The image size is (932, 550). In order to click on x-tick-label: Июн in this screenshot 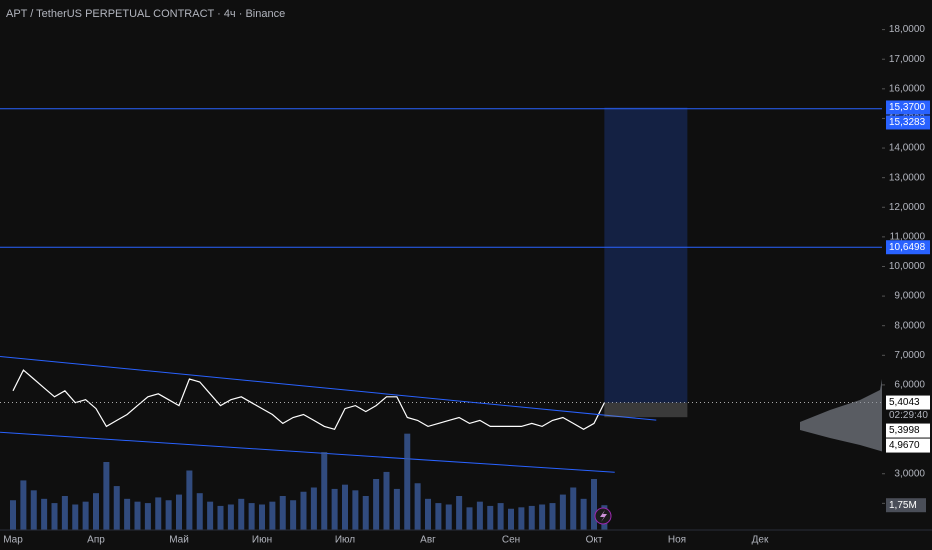, I will do `click(262, 540)`.